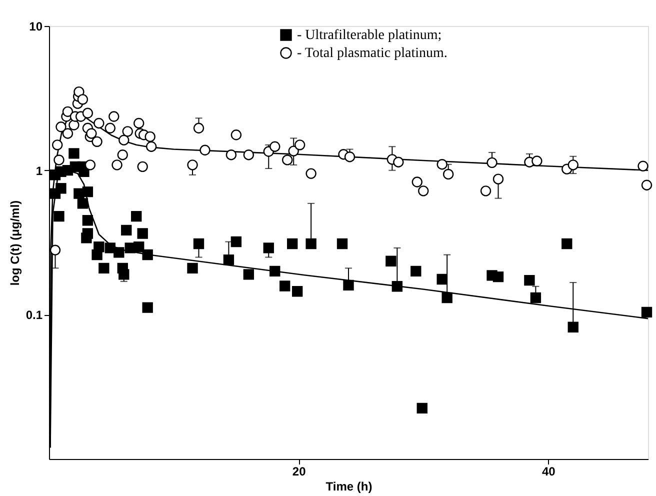  Describe the element at coordinates (372, 53) in the screenshot. I see `legend-label: - Total plasmatic platinum.` at that location.